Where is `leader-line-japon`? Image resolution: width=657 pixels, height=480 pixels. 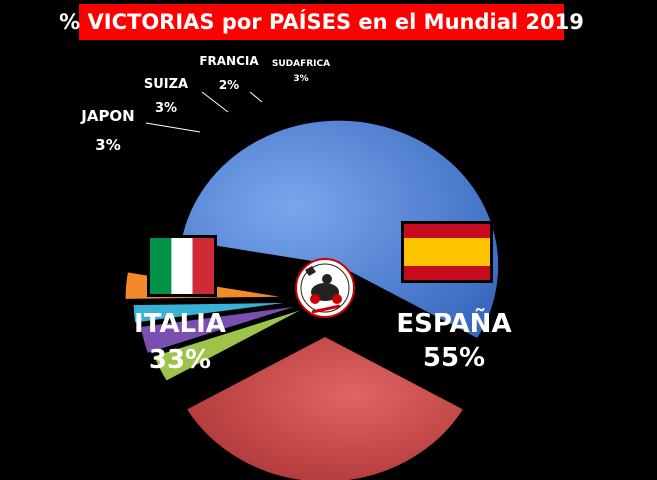 leader-line-japon is located at coordinates (173, 127).